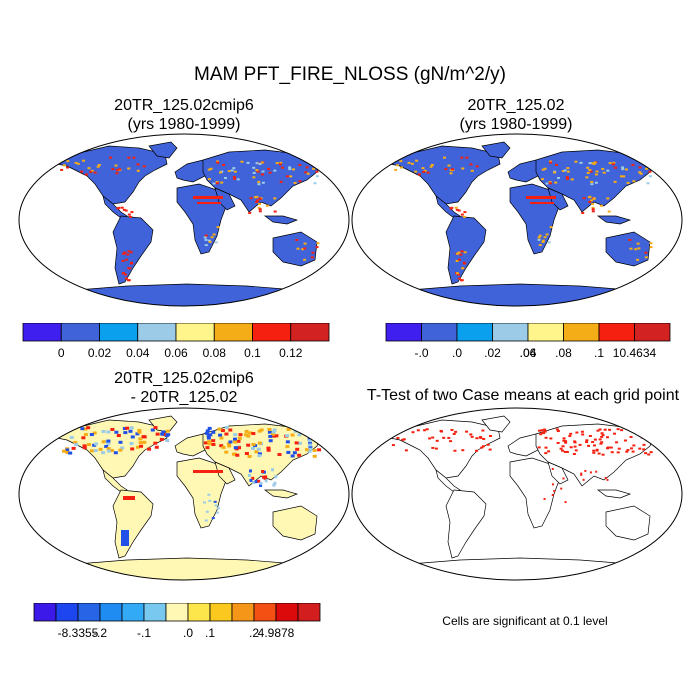  What do you see at coordinates (210, 633) in the screenshot?
I see `colorbar-label: .1` at bounding box center [210, 633].